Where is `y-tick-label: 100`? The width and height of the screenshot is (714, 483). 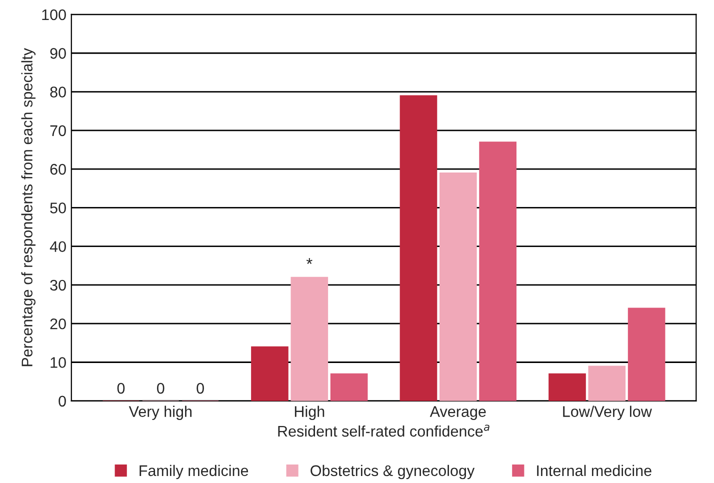 y-tick-label: 100 is located at coordinates (54, 14).